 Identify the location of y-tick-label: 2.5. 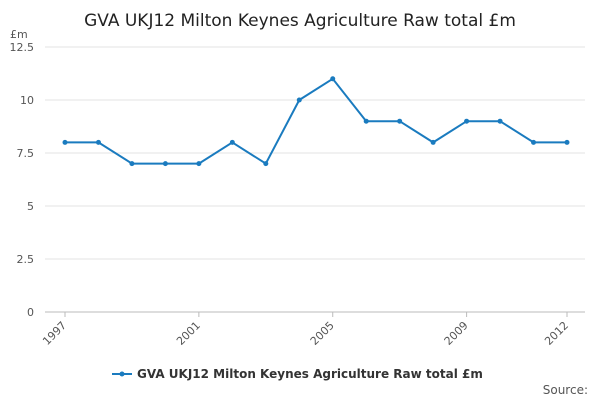
(26, 259).